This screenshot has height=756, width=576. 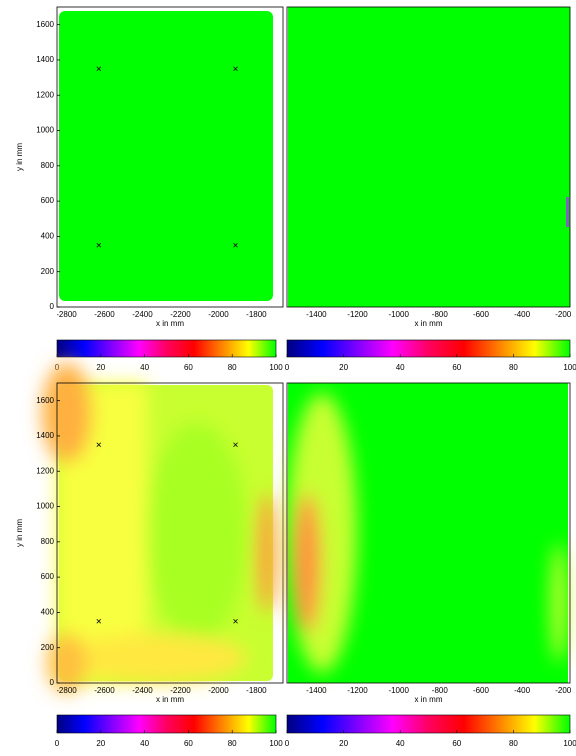 I want to click on x-tick-label: -1200, so click(x=357, y=690).